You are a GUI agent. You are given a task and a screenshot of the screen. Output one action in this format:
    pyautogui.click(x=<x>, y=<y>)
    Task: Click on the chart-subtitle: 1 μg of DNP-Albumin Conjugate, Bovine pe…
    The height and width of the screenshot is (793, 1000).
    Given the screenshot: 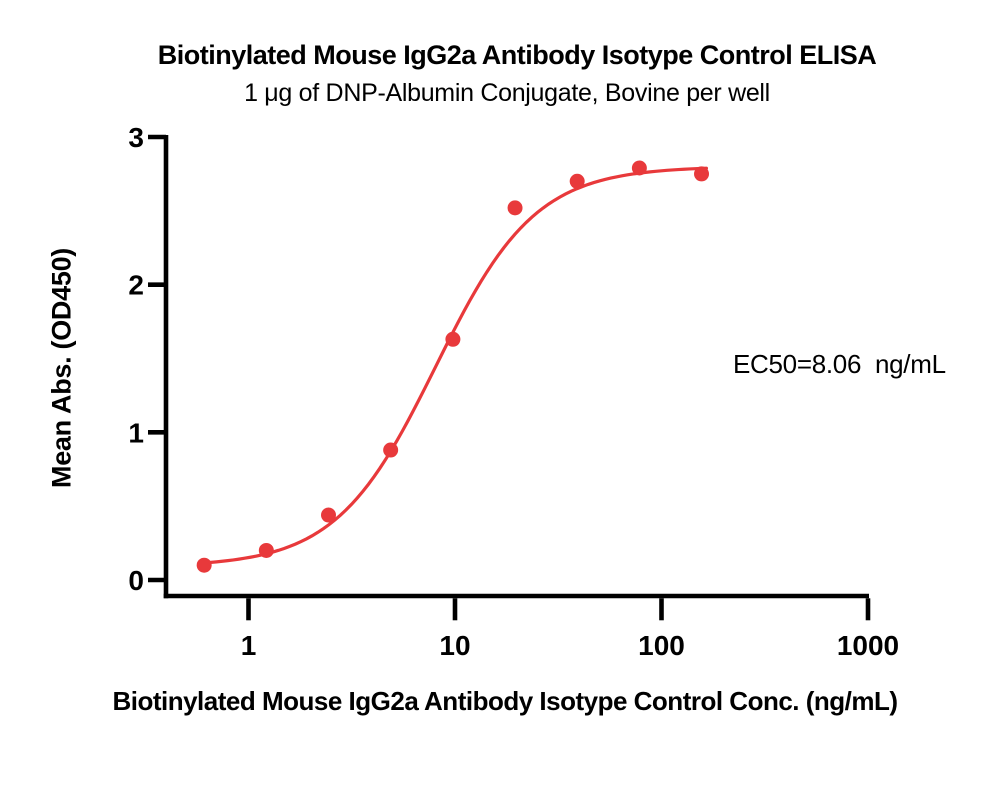 What is the action you would take?
    pyautogui.click(x=507, y=93)
    